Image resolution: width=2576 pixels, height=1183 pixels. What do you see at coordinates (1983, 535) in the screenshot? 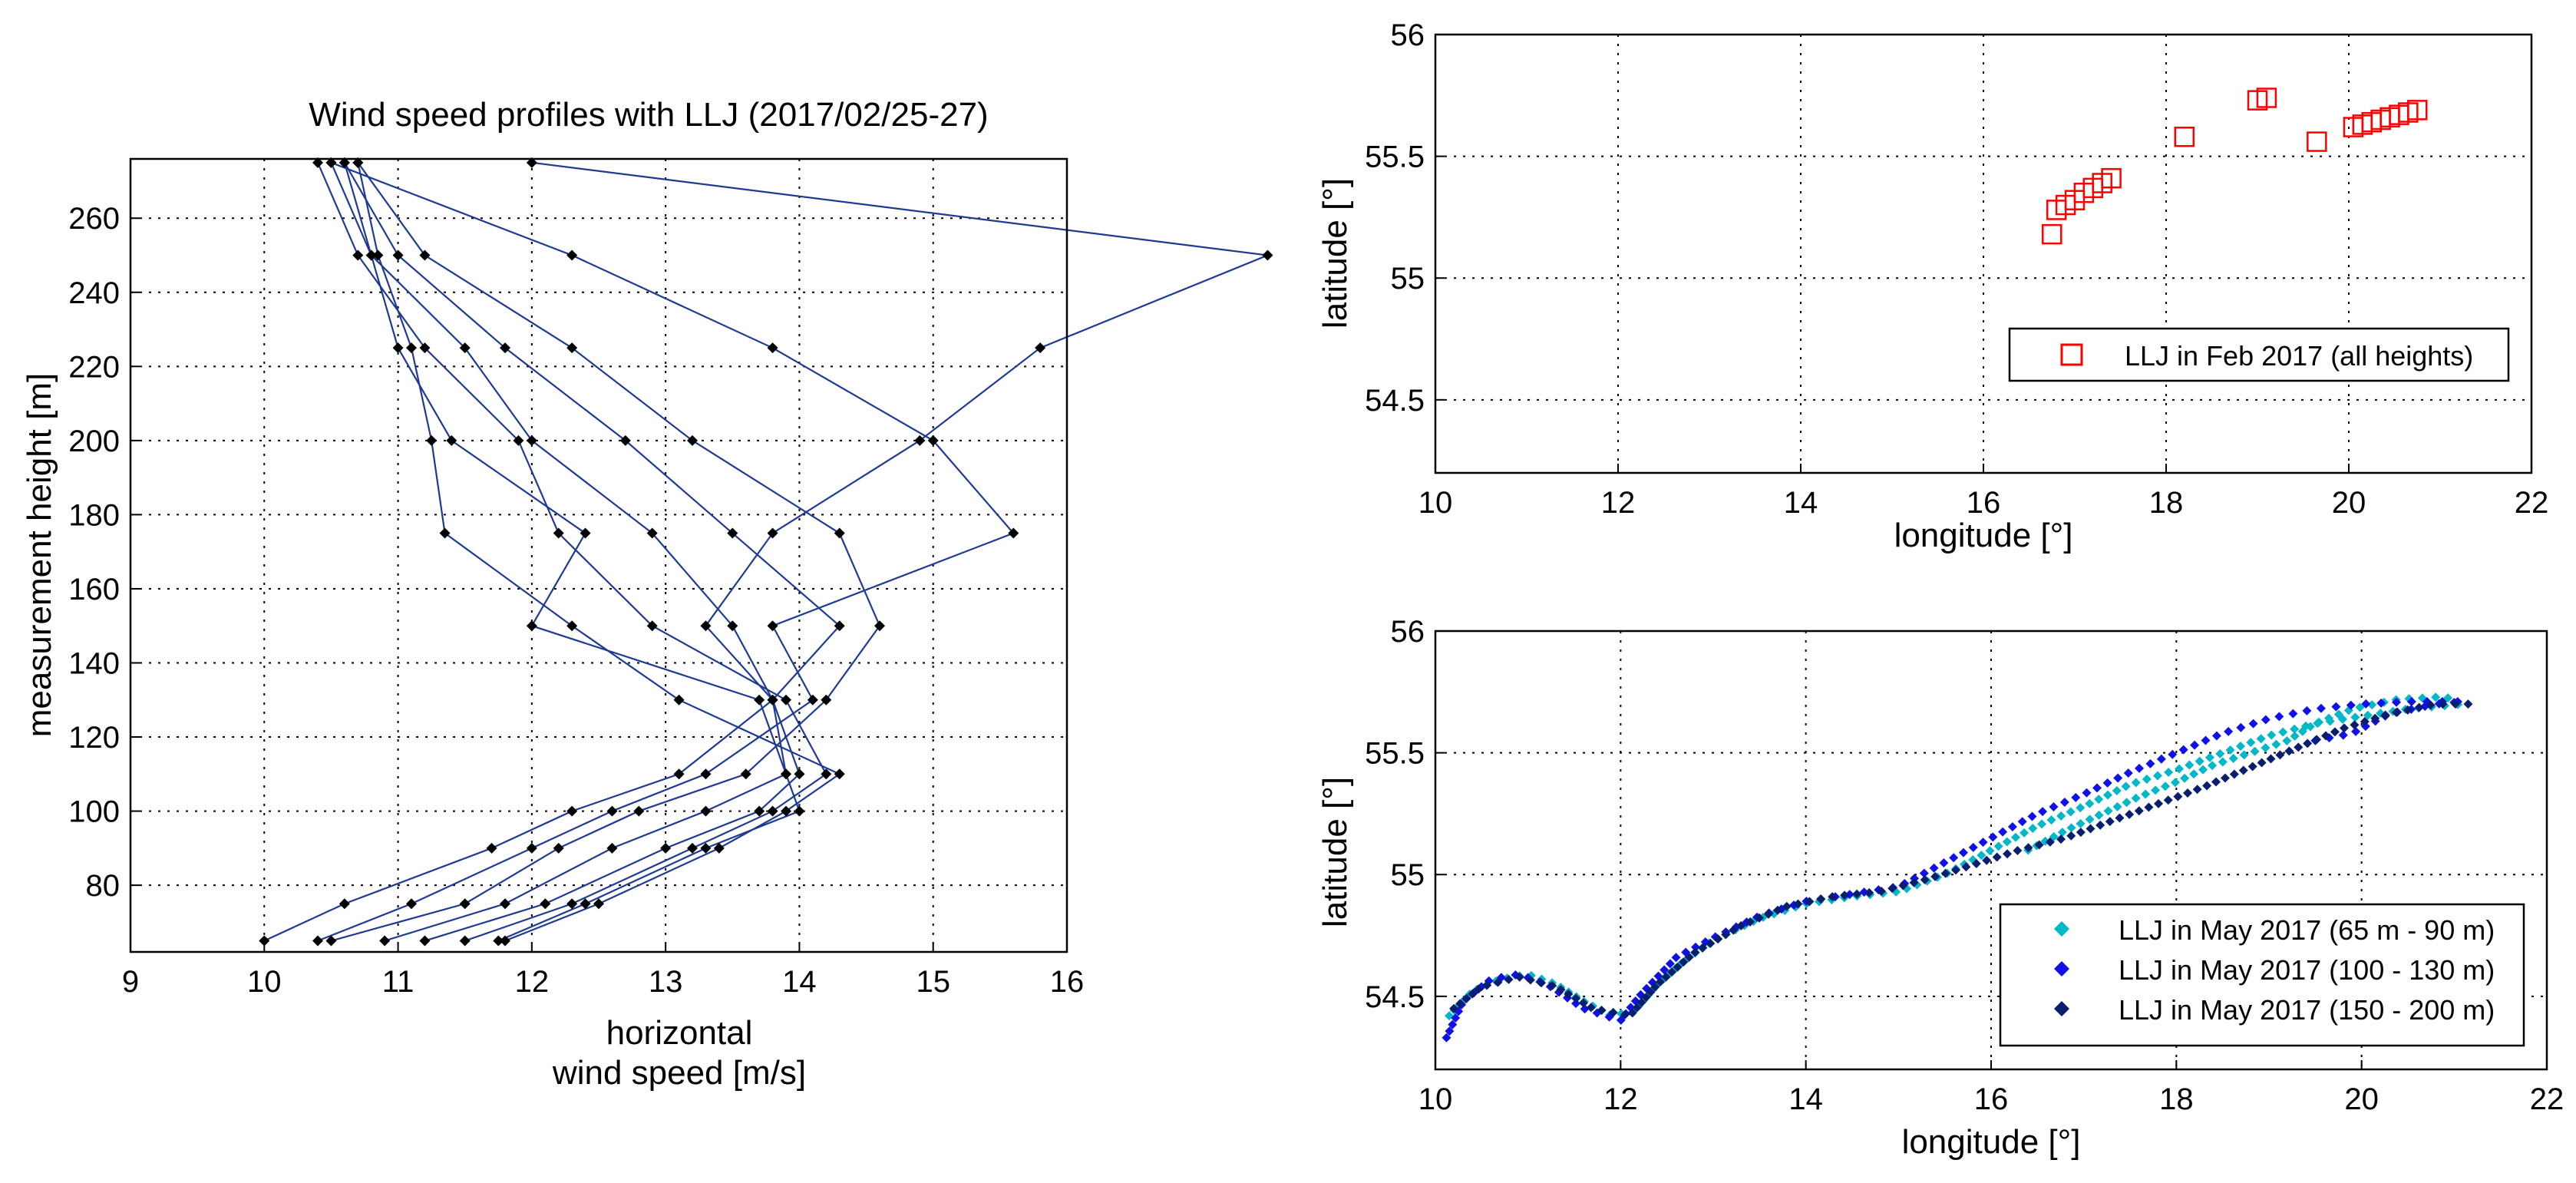
I see `x-axis-label: longitude [°]` at bounding box center [1983, 535].